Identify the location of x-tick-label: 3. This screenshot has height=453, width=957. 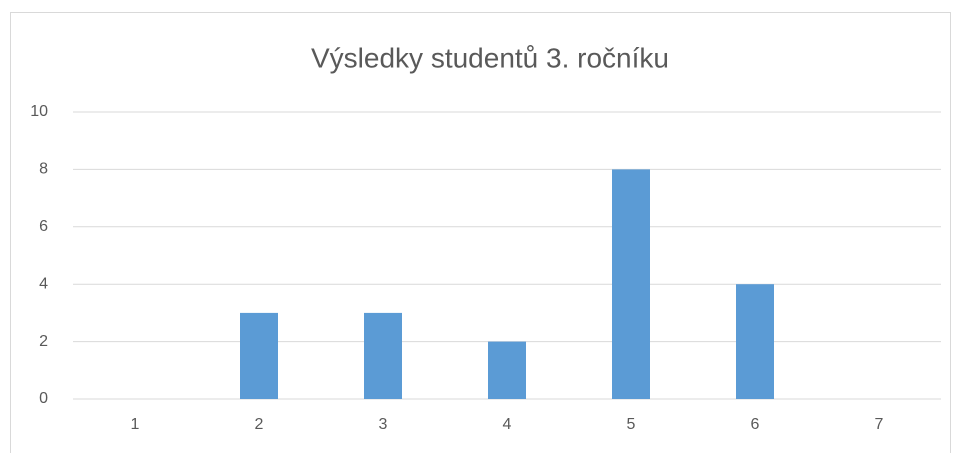
(383, 424).